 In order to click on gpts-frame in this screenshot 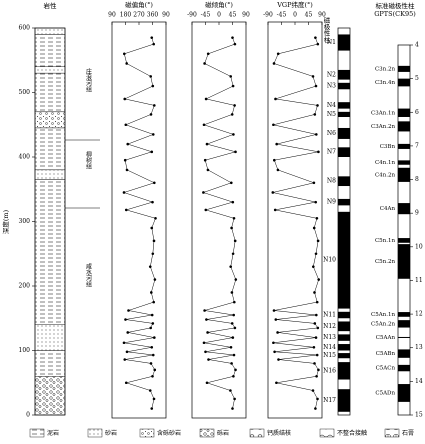, I will do `click(404, 230)`.